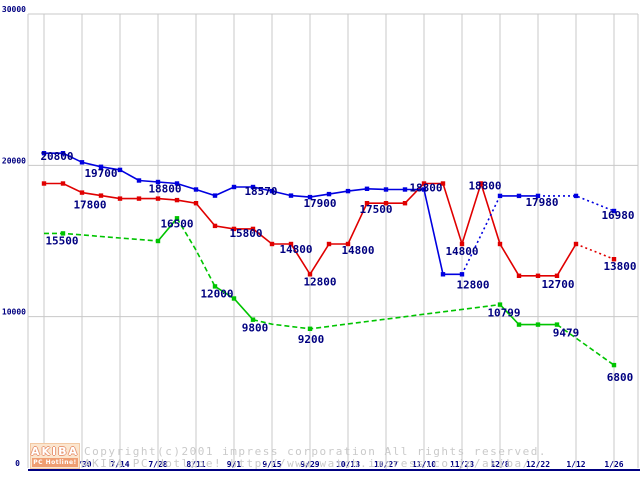 Image resolution: width=640 pixels, height=480 pixels. I want to click on x-tick-label: 1/12, so click(575, 464).